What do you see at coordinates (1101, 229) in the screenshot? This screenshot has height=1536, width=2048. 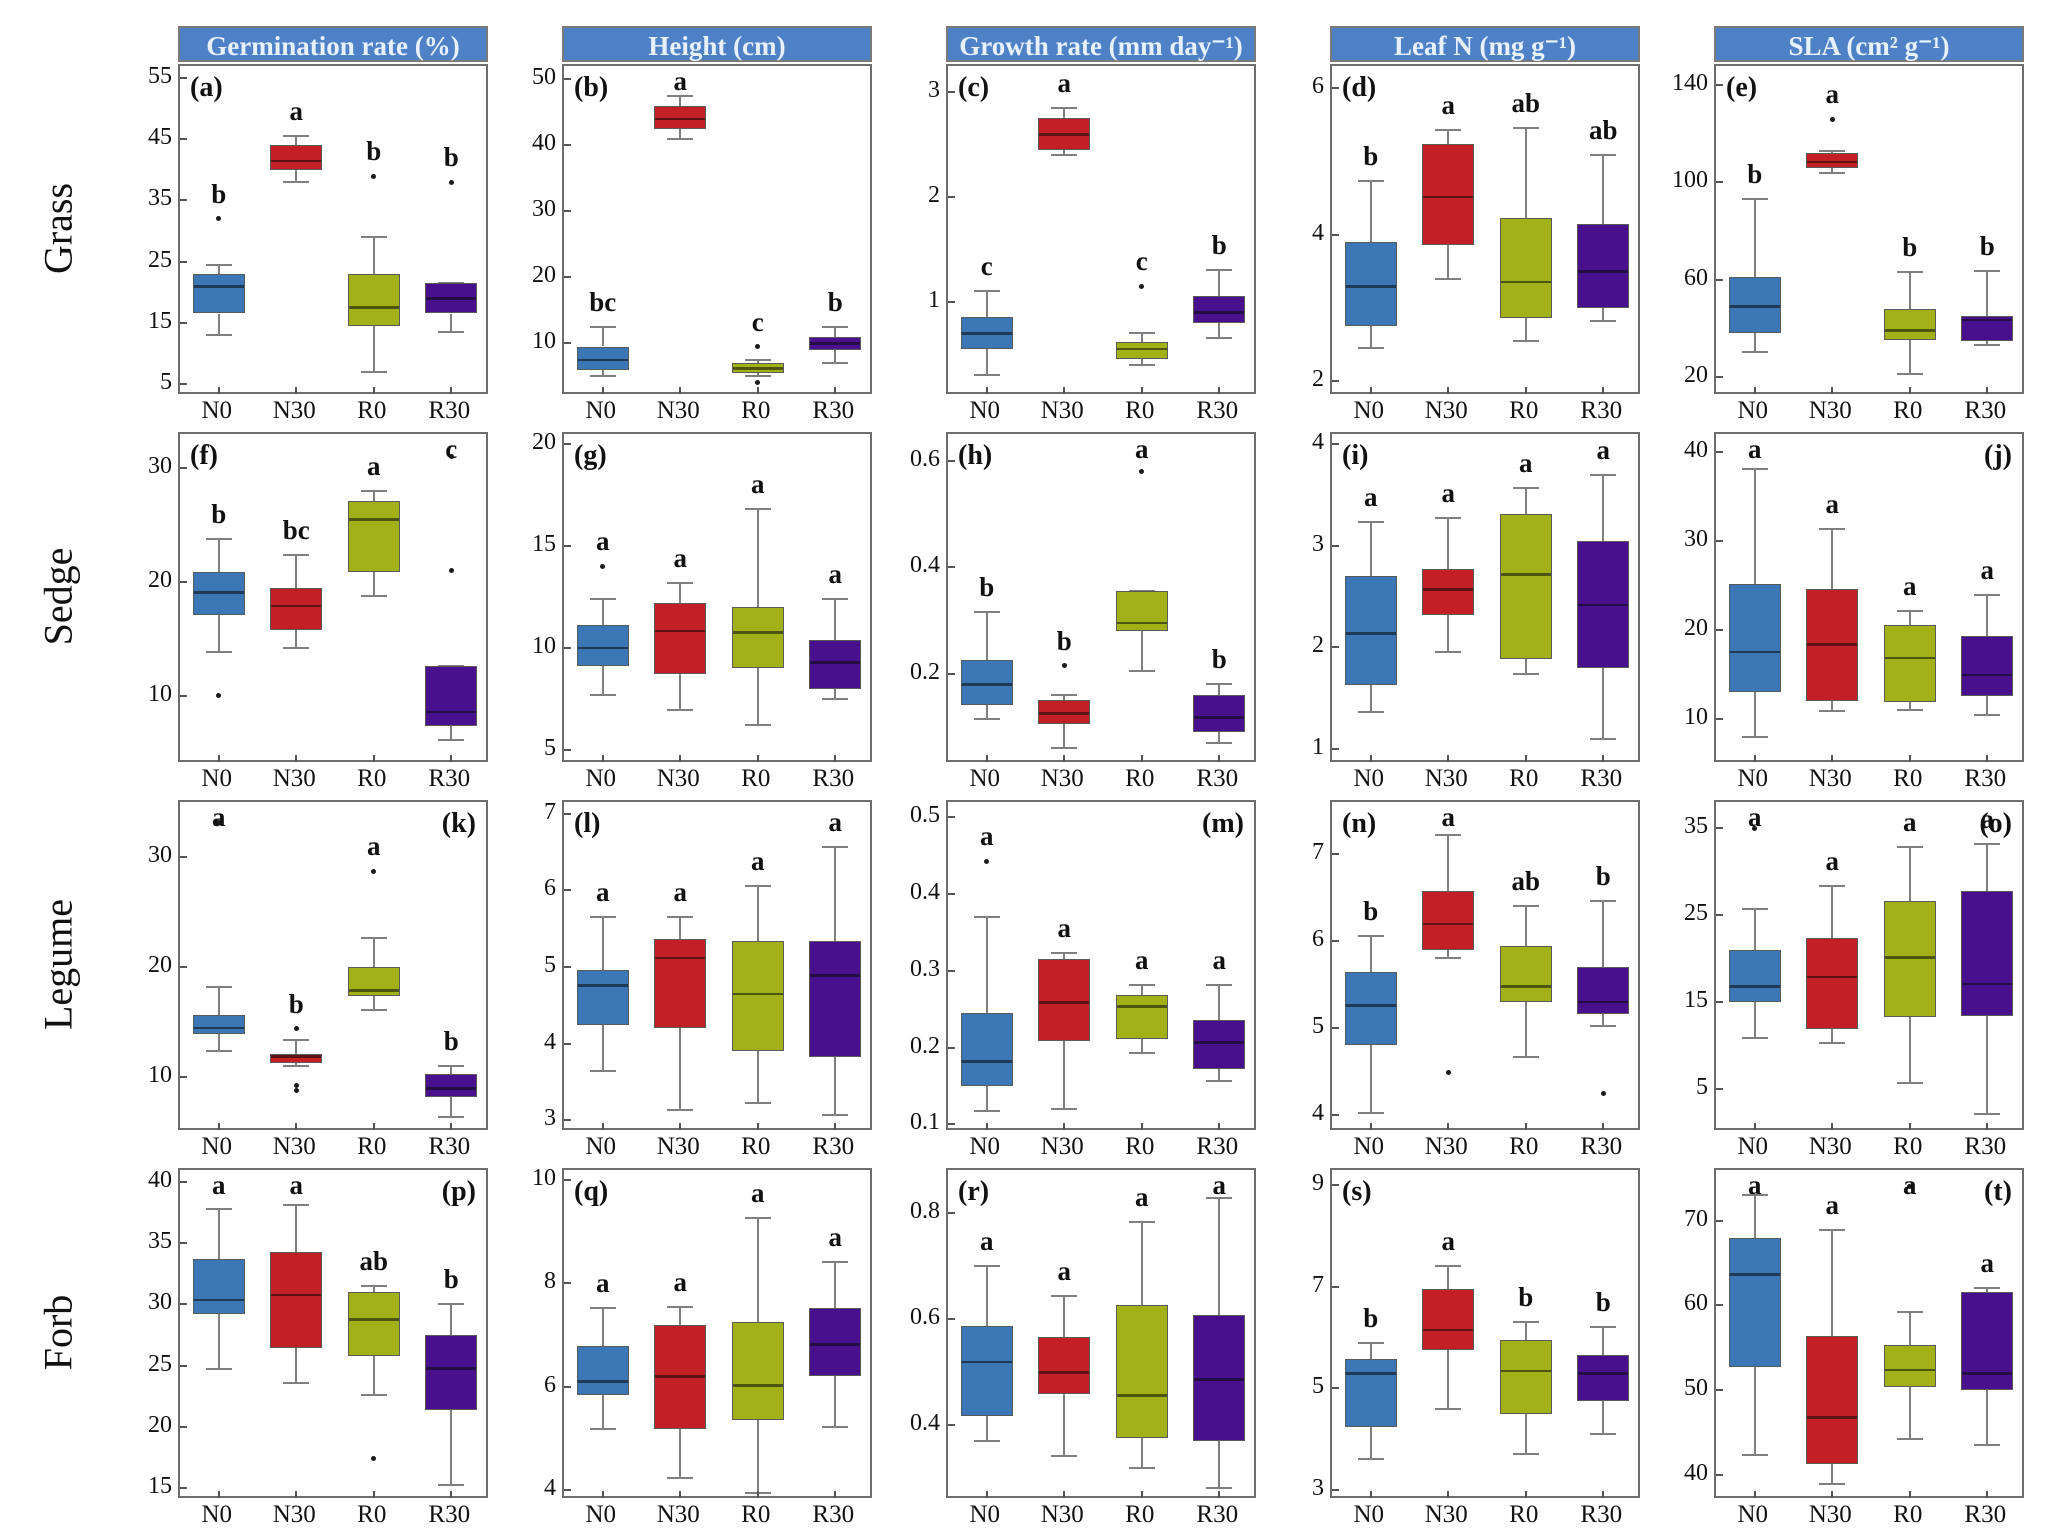 I see `panel-c: (c) c a c b` at bounding box center [1101, 229].